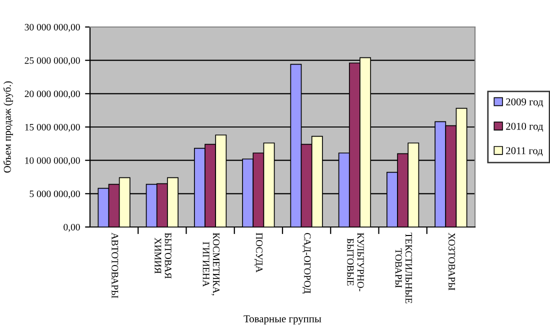 This screenshot has height=336, width=550. Describe the element at coordinates (52, 94) in the screenshot. I see `y-tick-label: 20 000 000,00` at that location.